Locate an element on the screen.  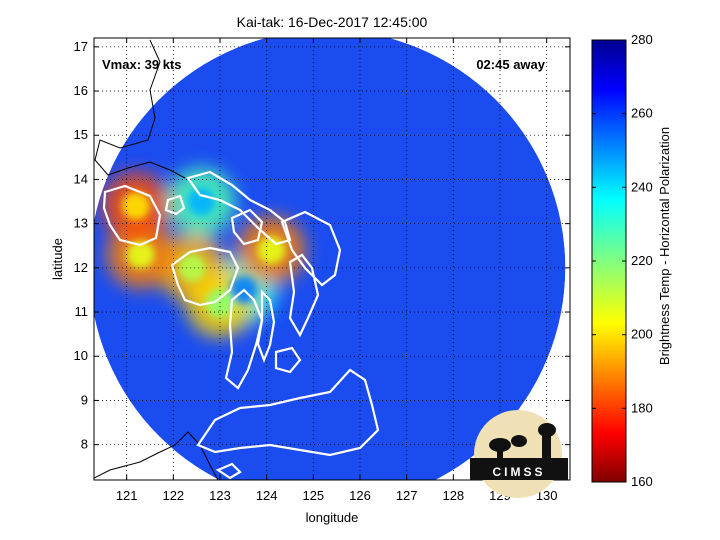
island-panay is located at coordinates (205, 276).